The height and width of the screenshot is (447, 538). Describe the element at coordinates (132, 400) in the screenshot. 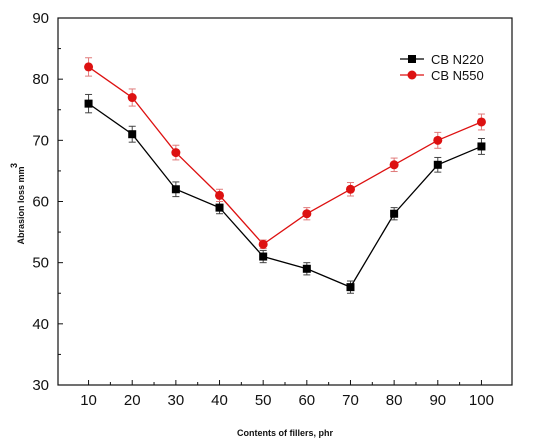

I see `x-tick-label-1: 20` at that location.